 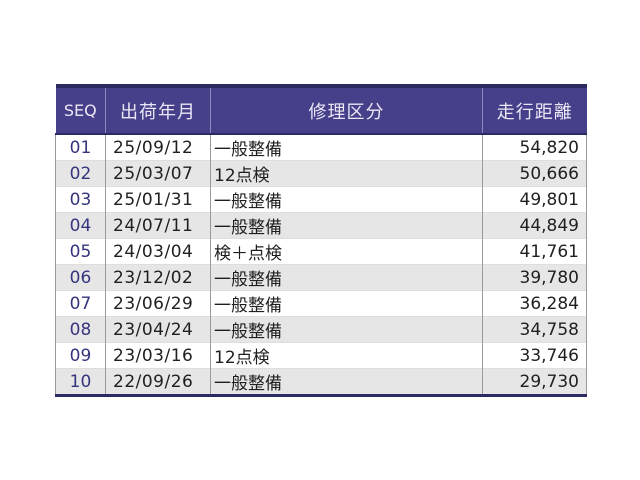 What do you see at coordinates (80, 225) in the screenshot?
I see `cell-seq: 04` at bounding box center [80, 225].